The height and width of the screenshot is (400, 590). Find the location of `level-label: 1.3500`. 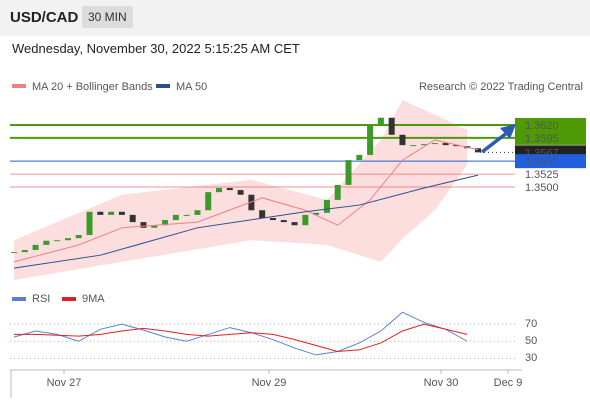

level-label: 1.3500 is located at coordinates (542, 188).